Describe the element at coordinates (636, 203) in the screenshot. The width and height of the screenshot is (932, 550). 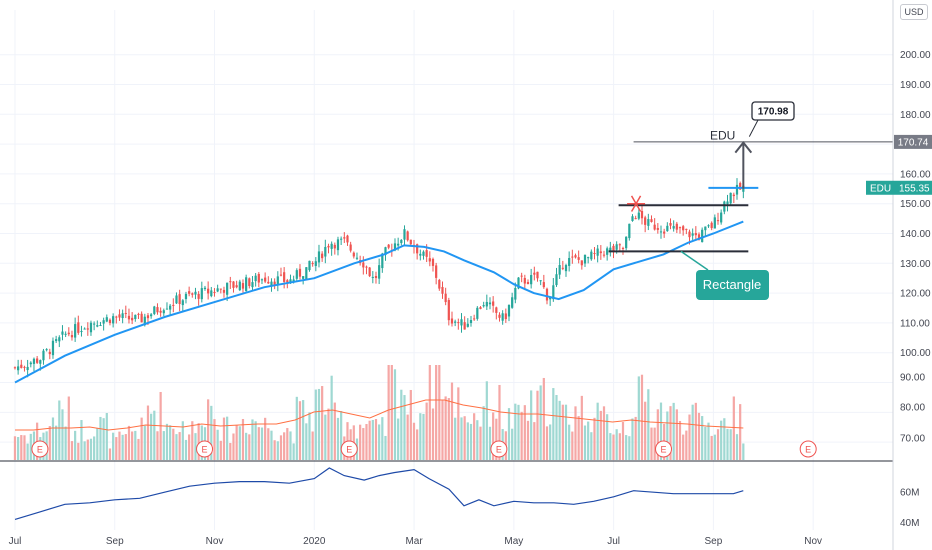
I see `star-marker-icon` at that location.